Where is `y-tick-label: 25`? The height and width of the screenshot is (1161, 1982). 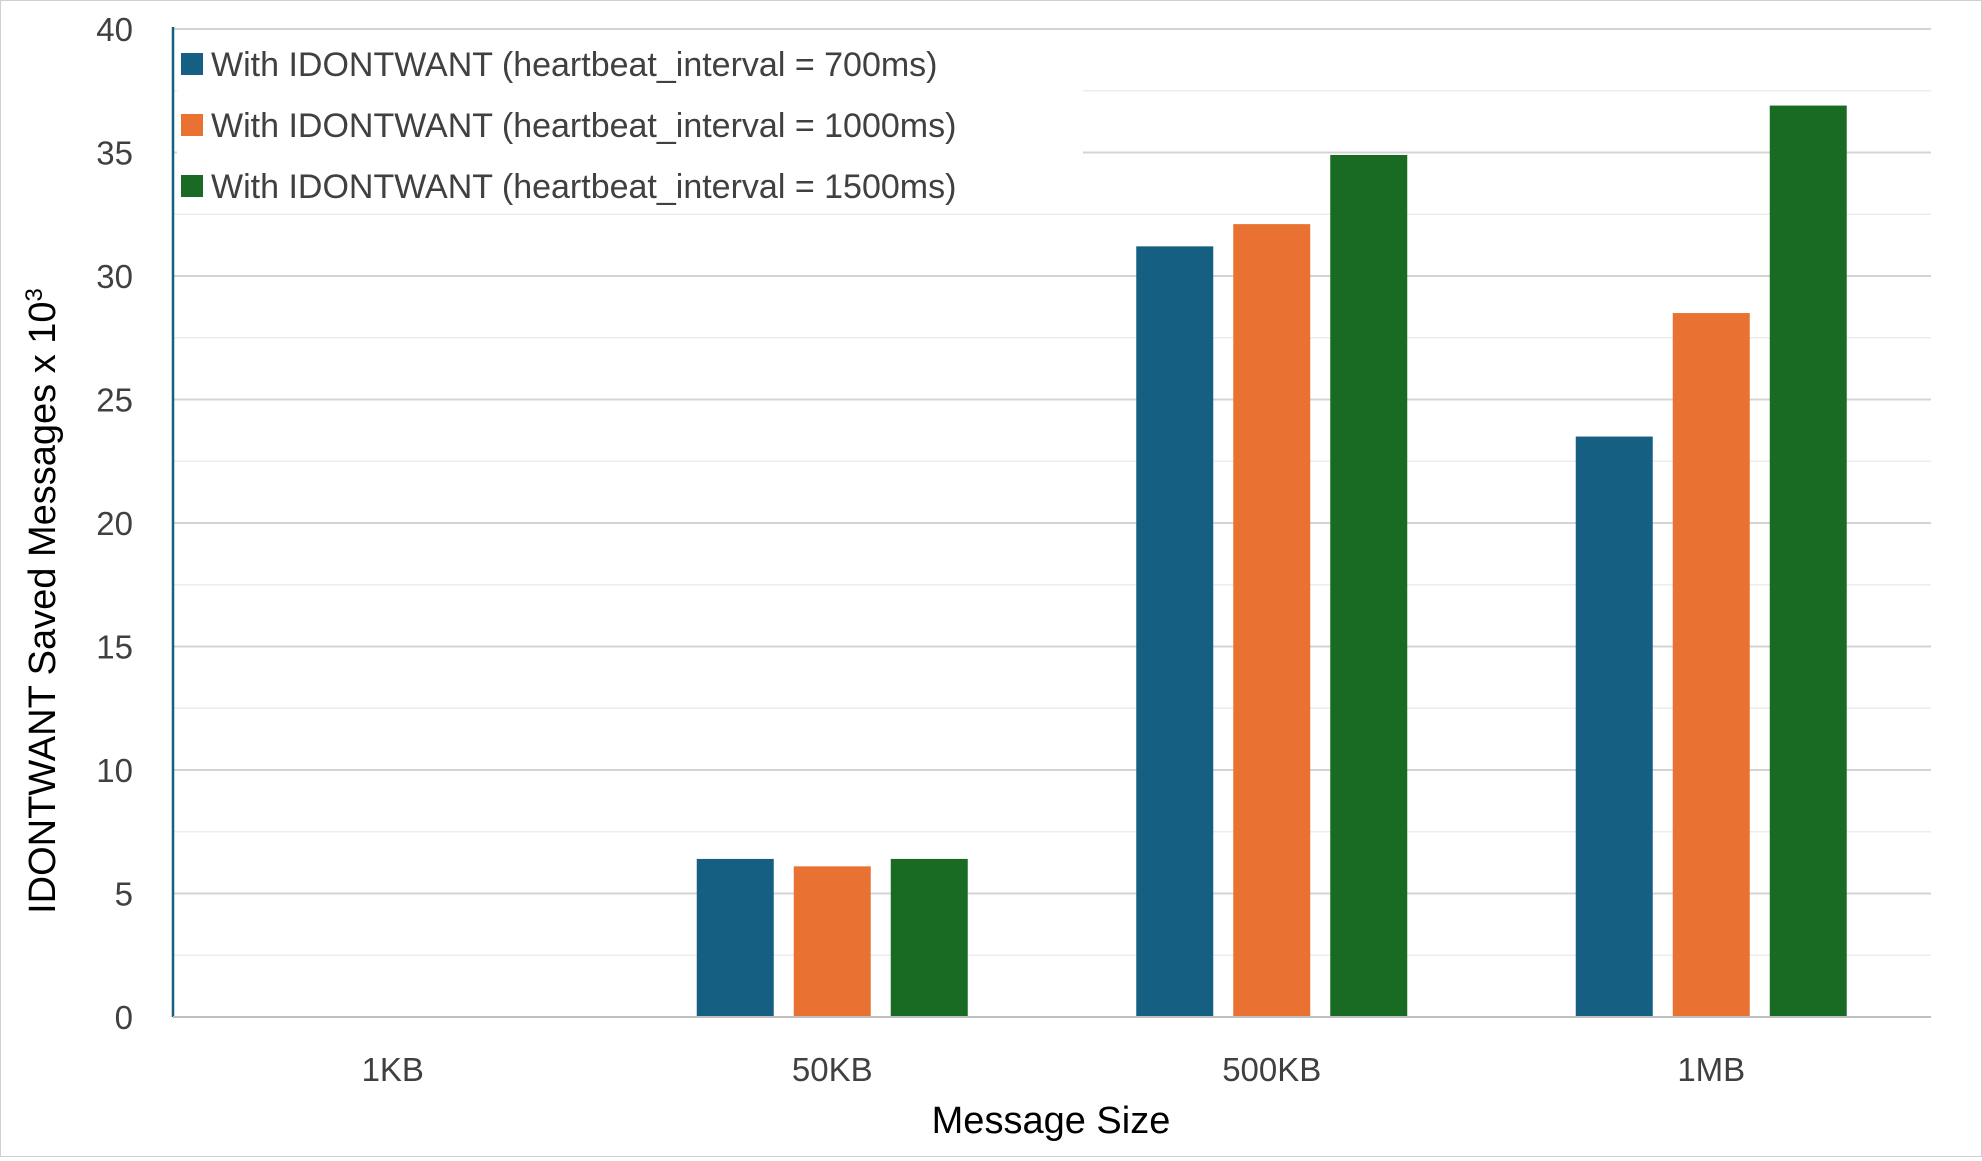
y-tick-label: 25 is located at coordinates (114, 400).